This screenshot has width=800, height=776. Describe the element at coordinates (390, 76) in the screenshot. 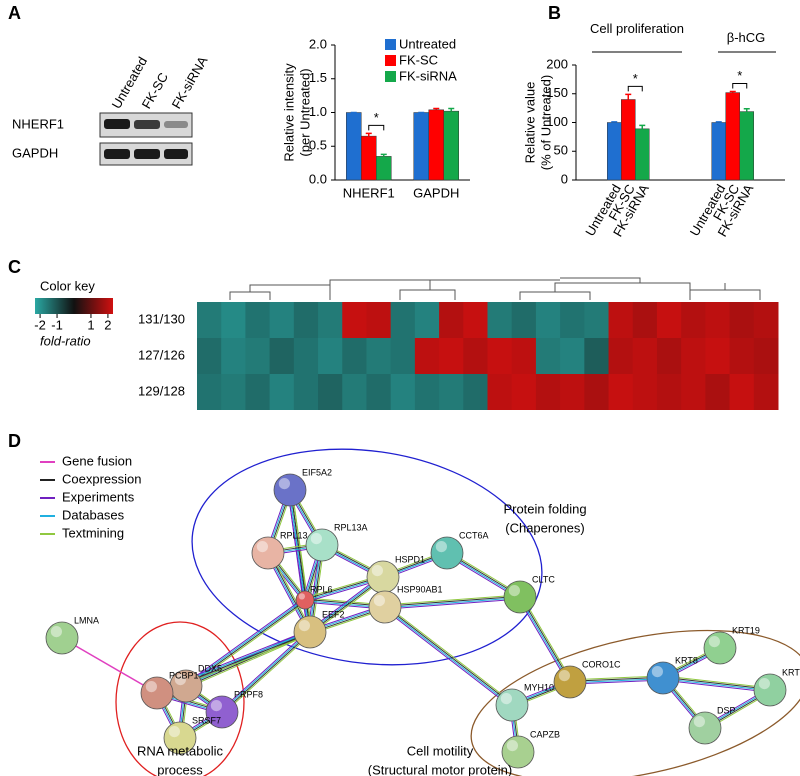

I see `legend-swatch` at that location.